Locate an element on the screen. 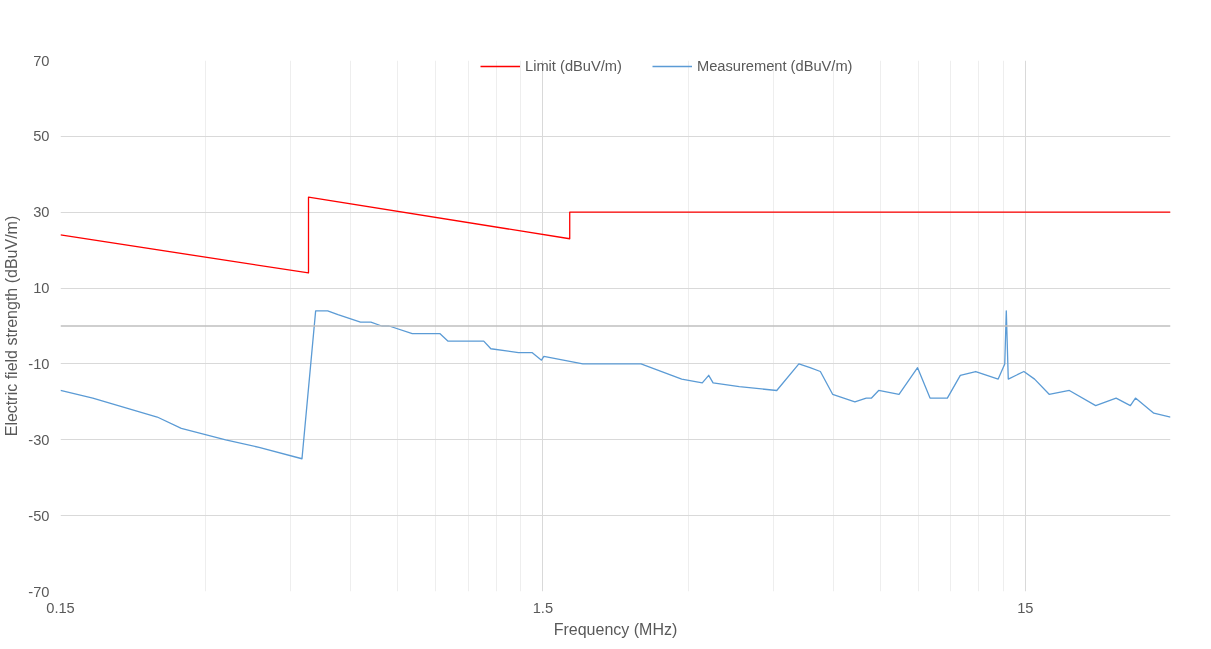  x-tick-label: 1.5 is located at coordinates (543, 607).